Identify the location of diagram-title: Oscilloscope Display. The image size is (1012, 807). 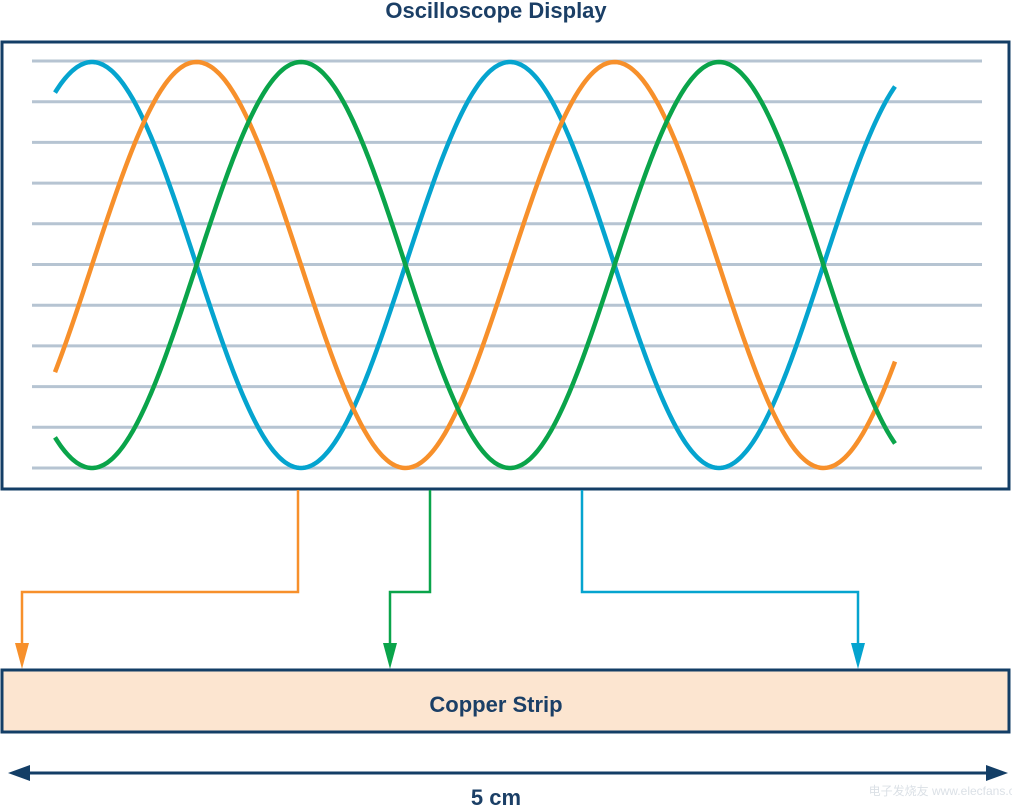
(496, 11).